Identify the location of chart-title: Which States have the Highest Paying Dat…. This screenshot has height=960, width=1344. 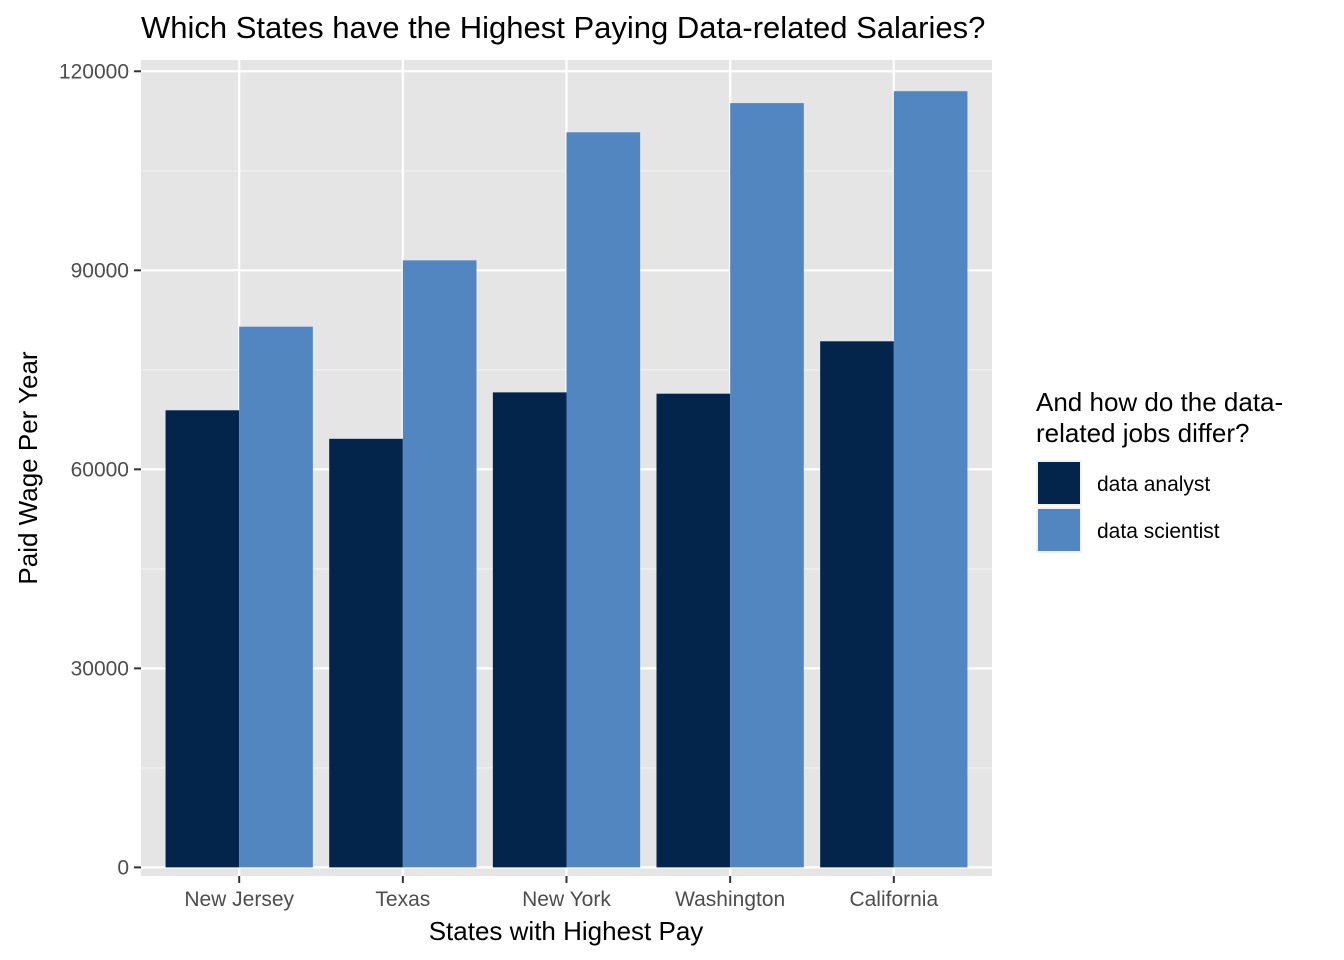
(563, 27).